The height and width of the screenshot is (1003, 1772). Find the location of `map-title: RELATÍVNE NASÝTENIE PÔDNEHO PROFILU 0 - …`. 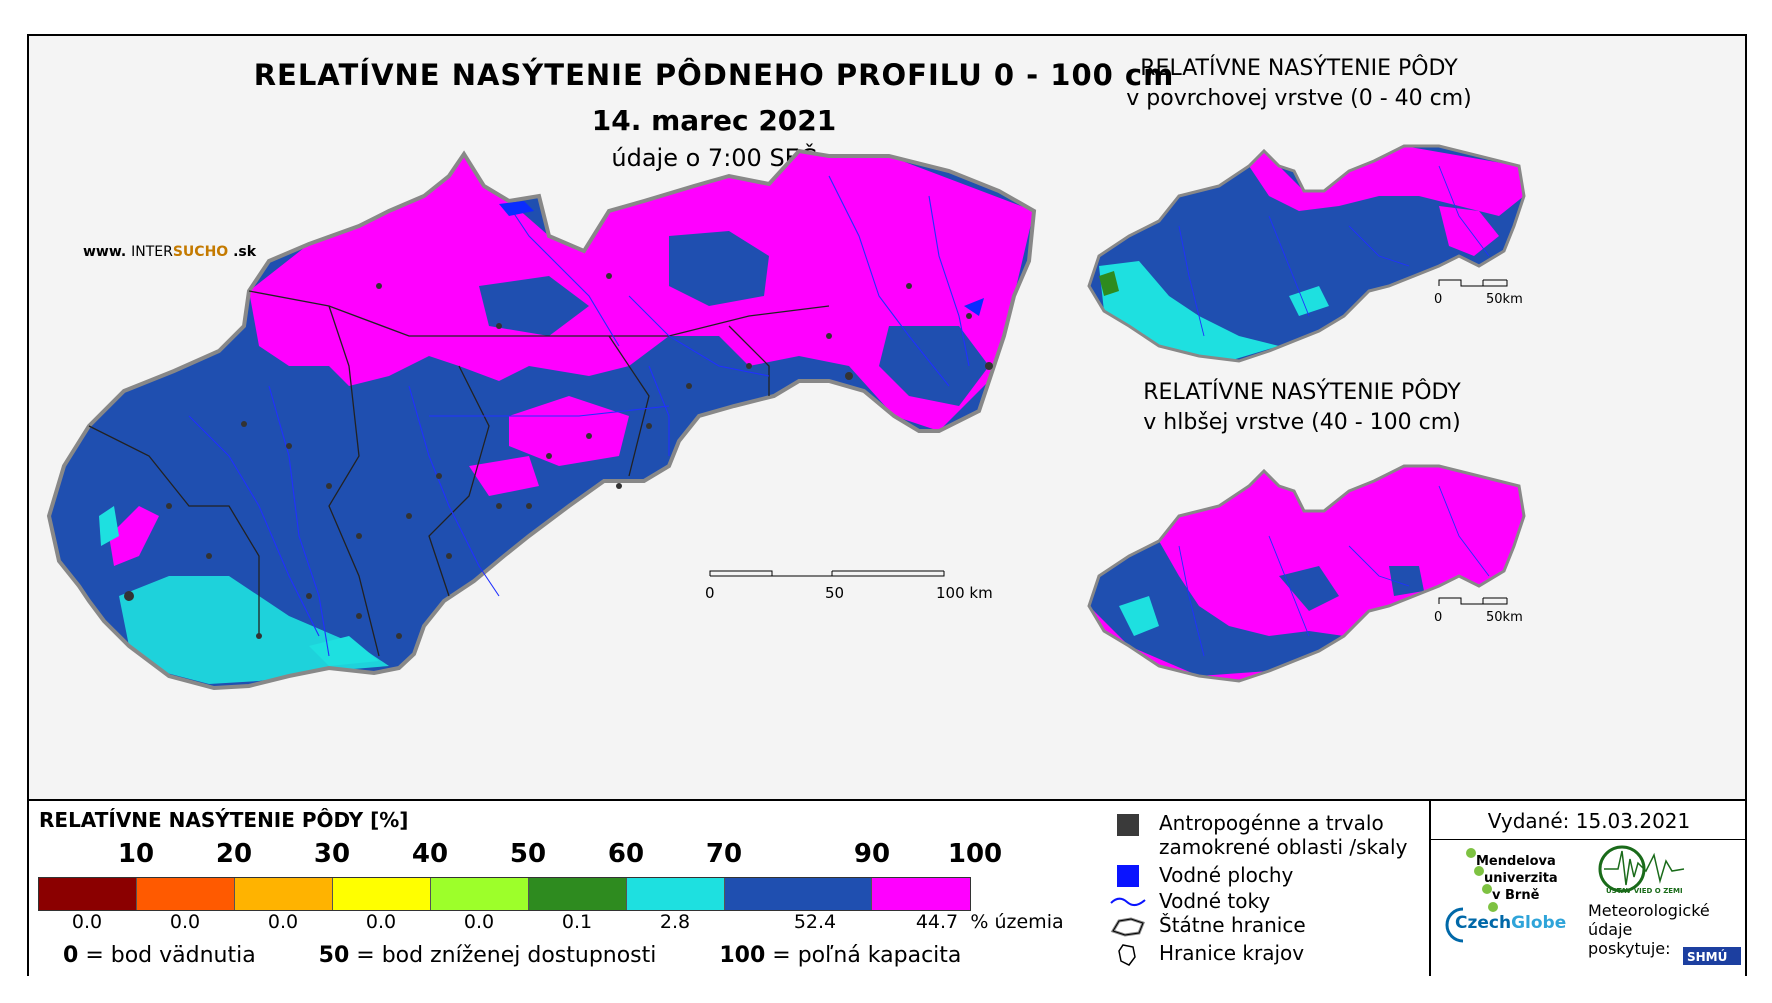

map-title: RELATÍVNE NASÝTENIE PÔDNEHO PROFILU 0 - … is located at coordinates (714, 75).